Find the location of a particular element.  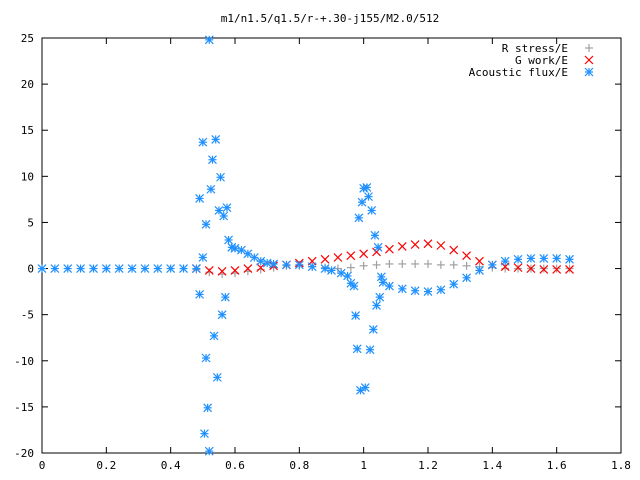

y-tick-label: -20 is located at coordinates (24, 453).